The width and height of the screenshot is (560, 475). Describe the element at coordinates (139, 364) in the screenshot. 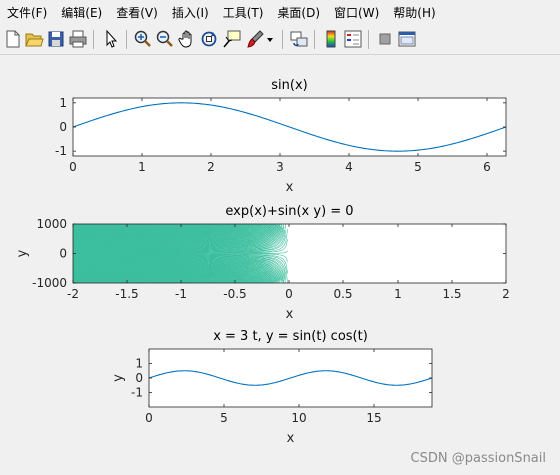

I see `y-tick-label: 1` at that location.